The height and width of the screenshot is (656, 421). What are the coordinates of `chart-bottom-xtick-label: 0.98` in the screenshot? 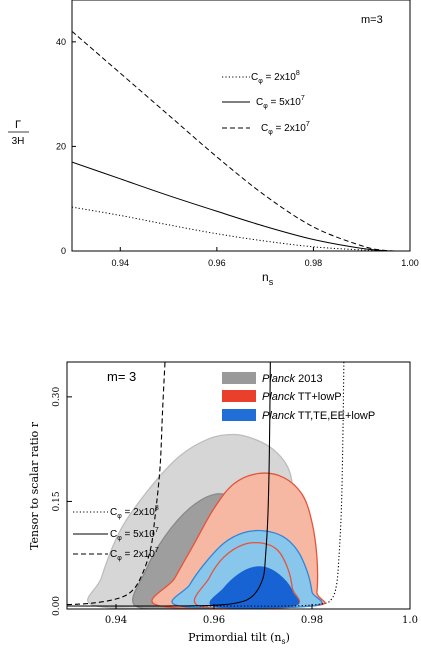 It's located at (312, 620).